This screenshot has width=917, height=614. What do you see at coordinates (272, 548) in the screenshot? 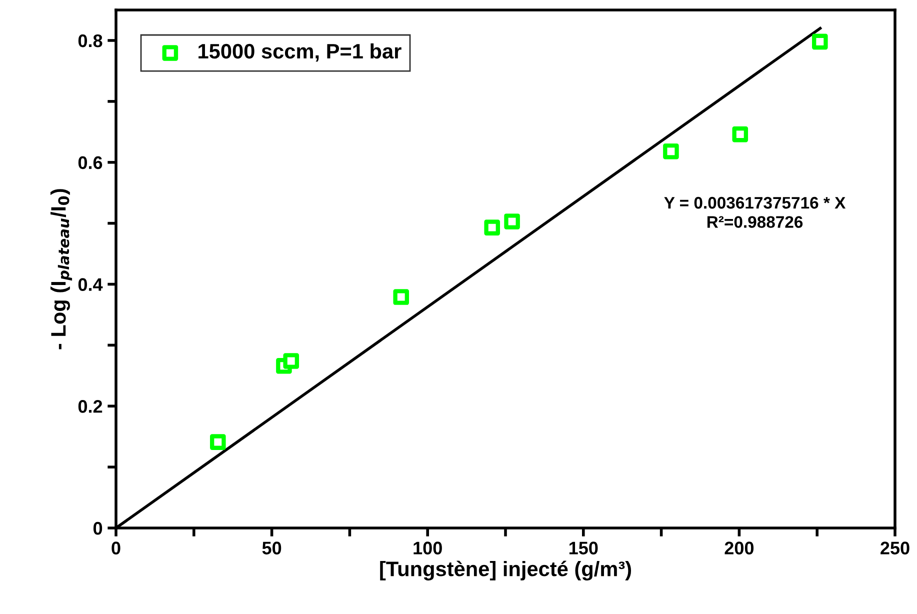
I see `x-tick-label: 50` at bounding box center [272, 548].